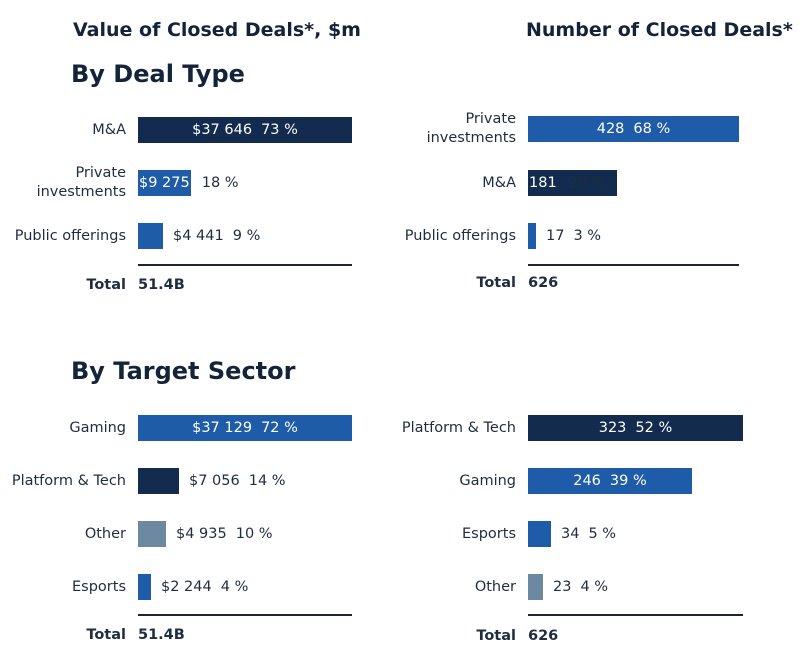  I want to click on data-label: 181 29 %, so click(567, 183).